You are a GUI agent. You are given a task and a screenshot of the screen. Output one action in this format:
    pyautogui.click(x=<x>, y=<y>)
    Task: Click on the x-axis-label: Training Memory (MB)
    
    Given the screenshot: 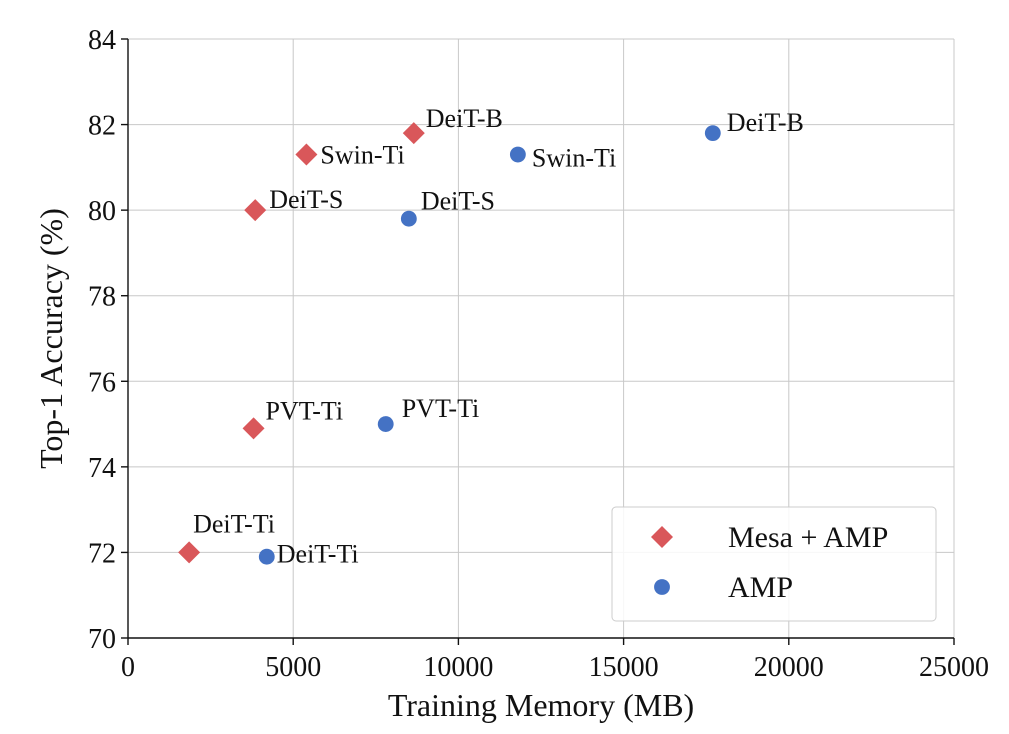 What is the action you would take?
    pyautogui.click(x=541, y=705)
    